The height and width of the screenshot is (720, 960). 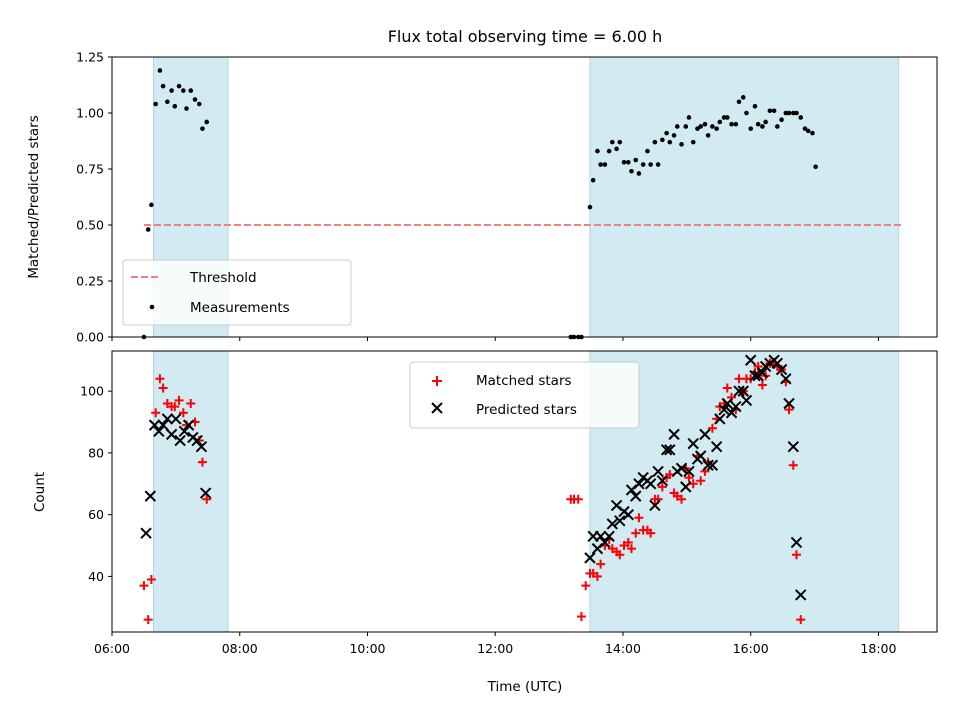 What do you see at coordinates (96, 576) in the screenshot?
I see `y-tick-label-0: 40` at bounding box center [96, 576].